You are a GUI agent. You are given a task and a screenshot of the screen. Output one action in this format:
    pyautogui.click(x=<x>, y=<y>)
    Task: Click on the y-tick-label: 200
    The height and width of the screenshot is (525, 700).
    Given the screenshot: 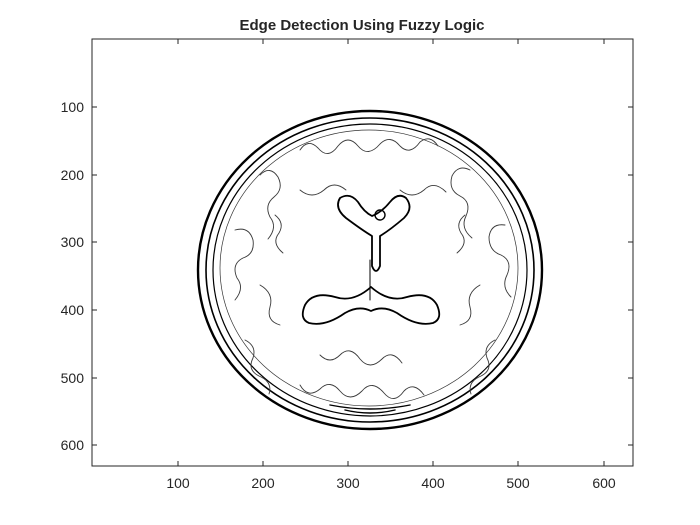 What is the action you would take?
    pyautogui.click(x=73, y=175)
    